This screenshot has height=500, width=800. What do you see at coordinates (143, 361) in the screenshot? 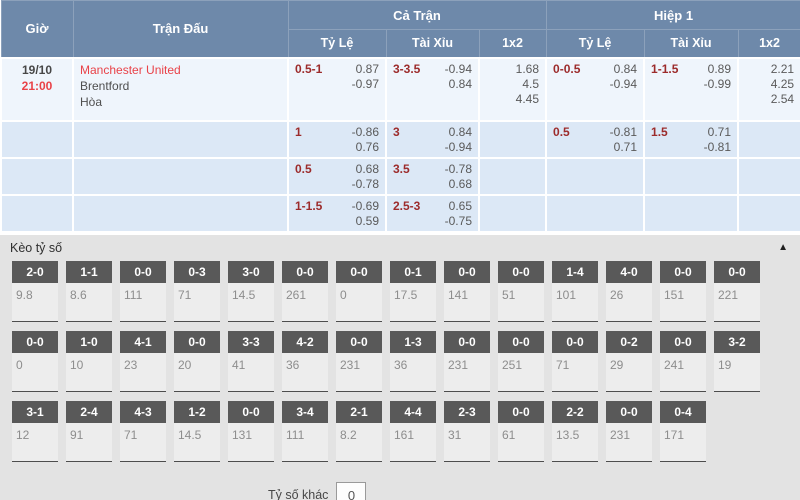
I see `score-chip: 4-1 23` at bounding box center [143, 361].